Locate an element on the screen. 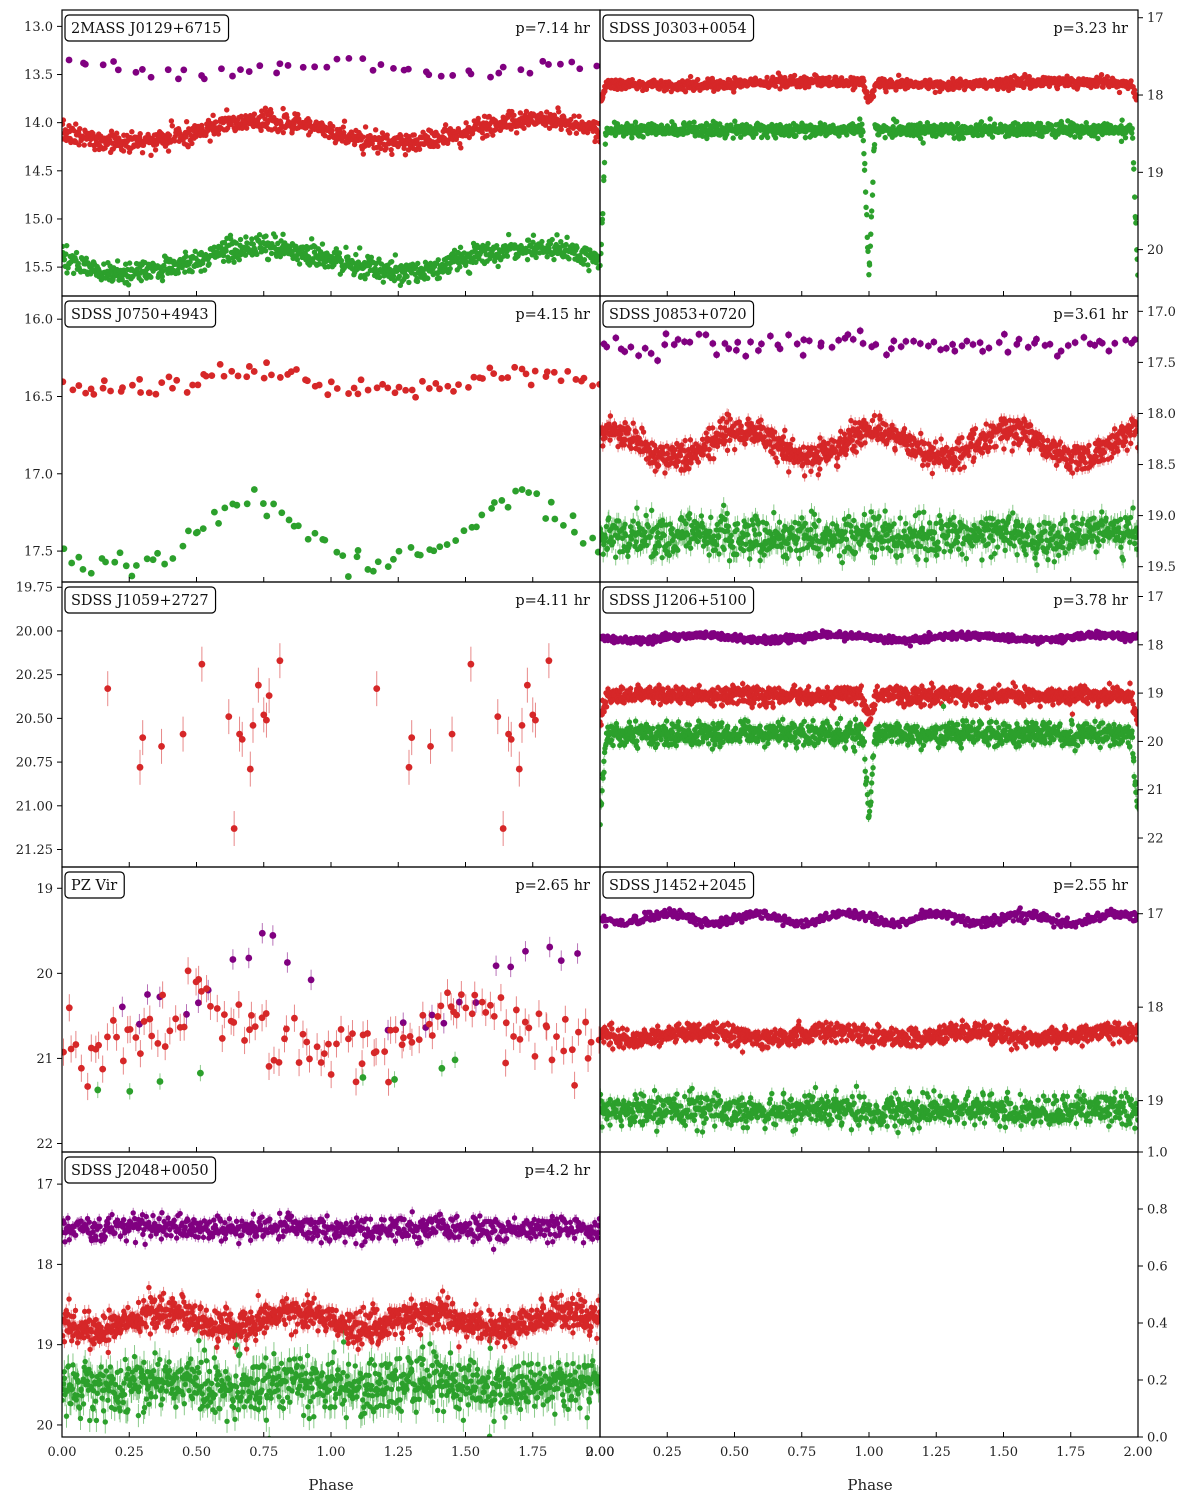 This screenshot has height=1503, width=1200. y-tick-label: 14.5 is located at coordinates (38, 171).